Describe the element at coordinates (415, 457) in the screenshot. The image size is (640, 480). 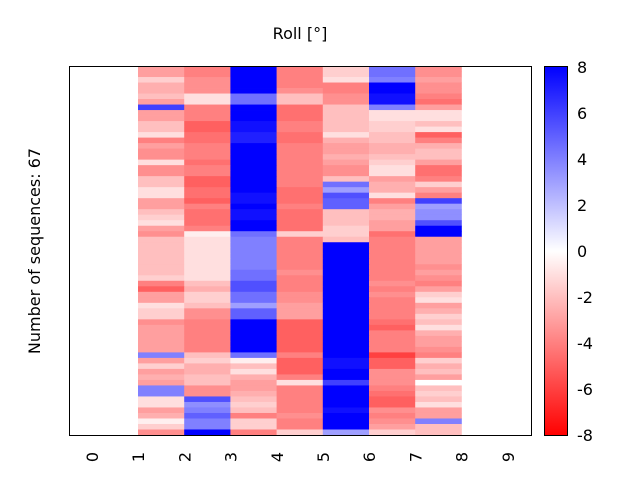
I see `x-tick-label: 7` at that location.